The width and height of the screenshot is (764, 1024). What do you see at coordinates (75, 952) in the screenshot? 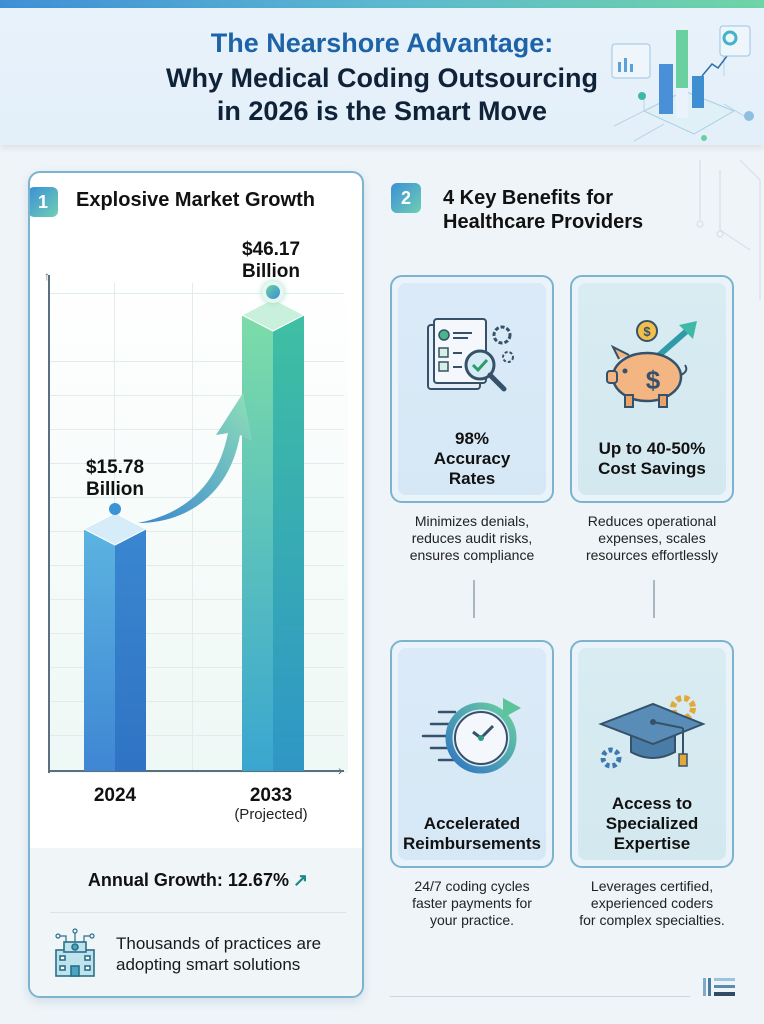
I see `hospital-network-icon` at bounding box center [75, 952].